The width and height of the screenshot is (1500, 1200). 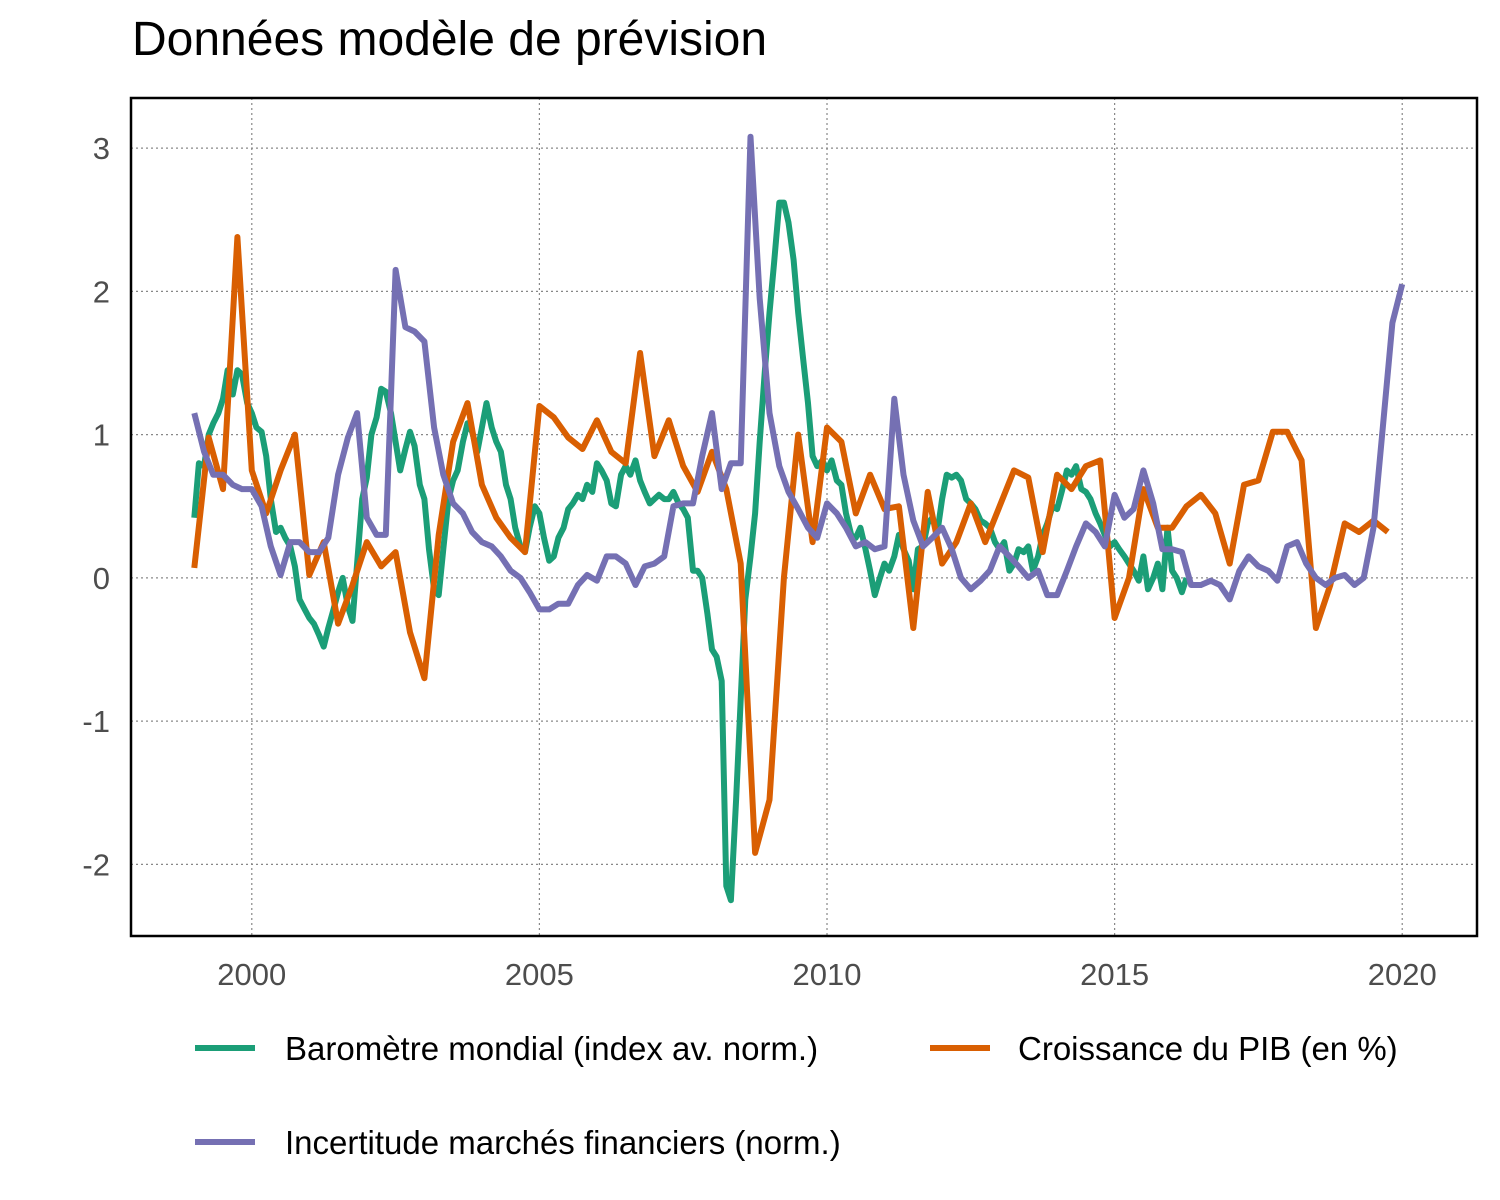 I want to click on y-tick-label: 0, so click(x=101, y=578).